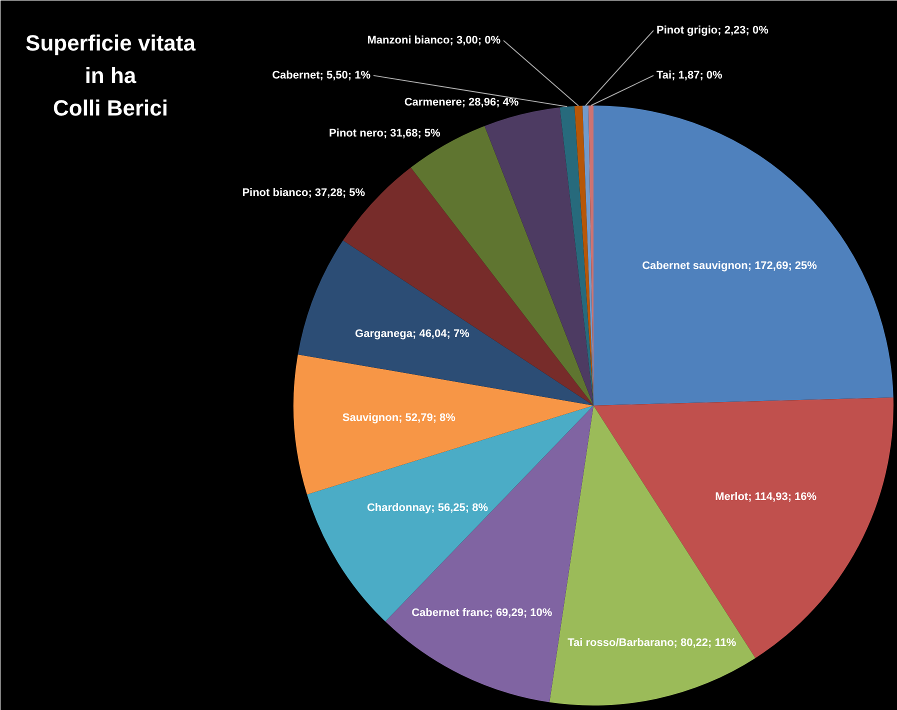  I want to click on slice-label: Cabernet sauvignon; 172,69; 25%, so click(730, 266).